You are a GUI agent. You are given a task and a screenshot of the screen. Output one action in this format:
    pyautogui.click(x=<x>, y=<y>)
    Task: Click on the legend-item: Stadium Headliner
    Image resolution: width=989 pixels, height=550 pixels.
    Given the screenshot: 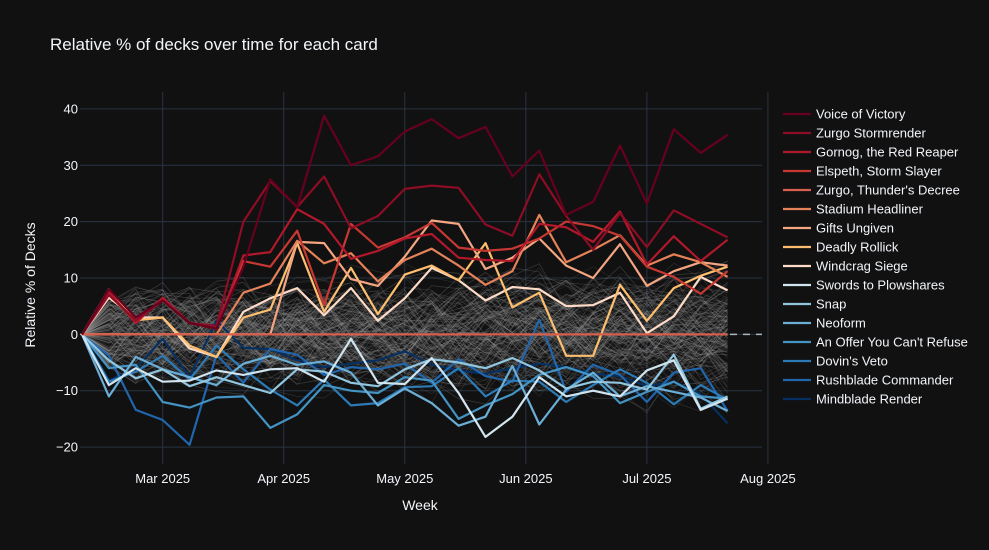 What is the action you would take?
    pyautogui.click(x=853, y=209)
    